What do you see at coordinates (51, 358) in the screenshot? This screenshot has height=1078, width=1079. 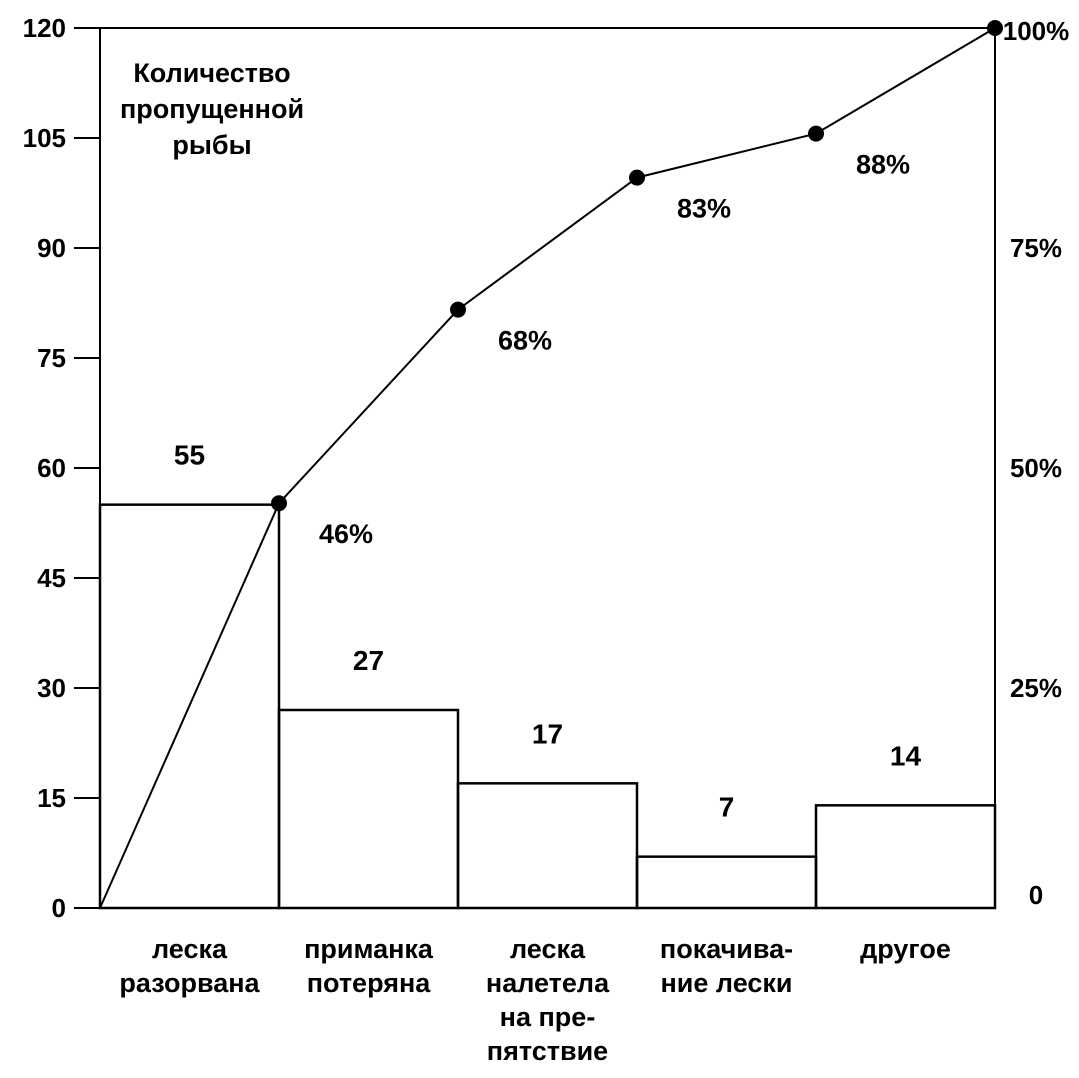 I see `y-tick-label: 75` at bounding box center [51, 358].